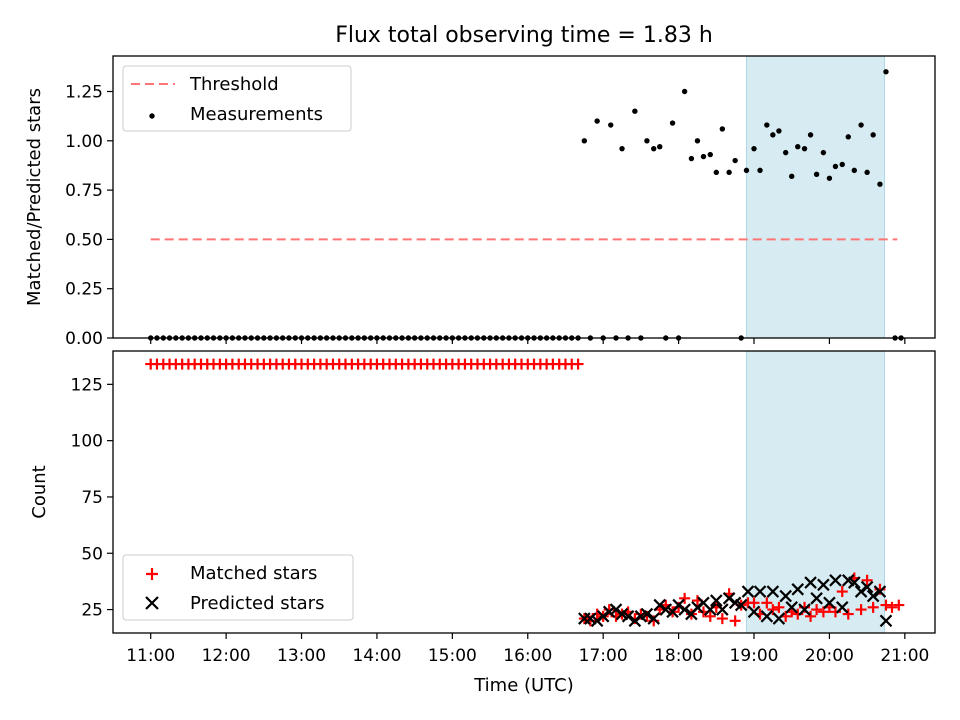  What do you see at coordinates (226, 656) in the screenshot?
I see `x-tick-label: 12:00` at bounding box center [226, 656].